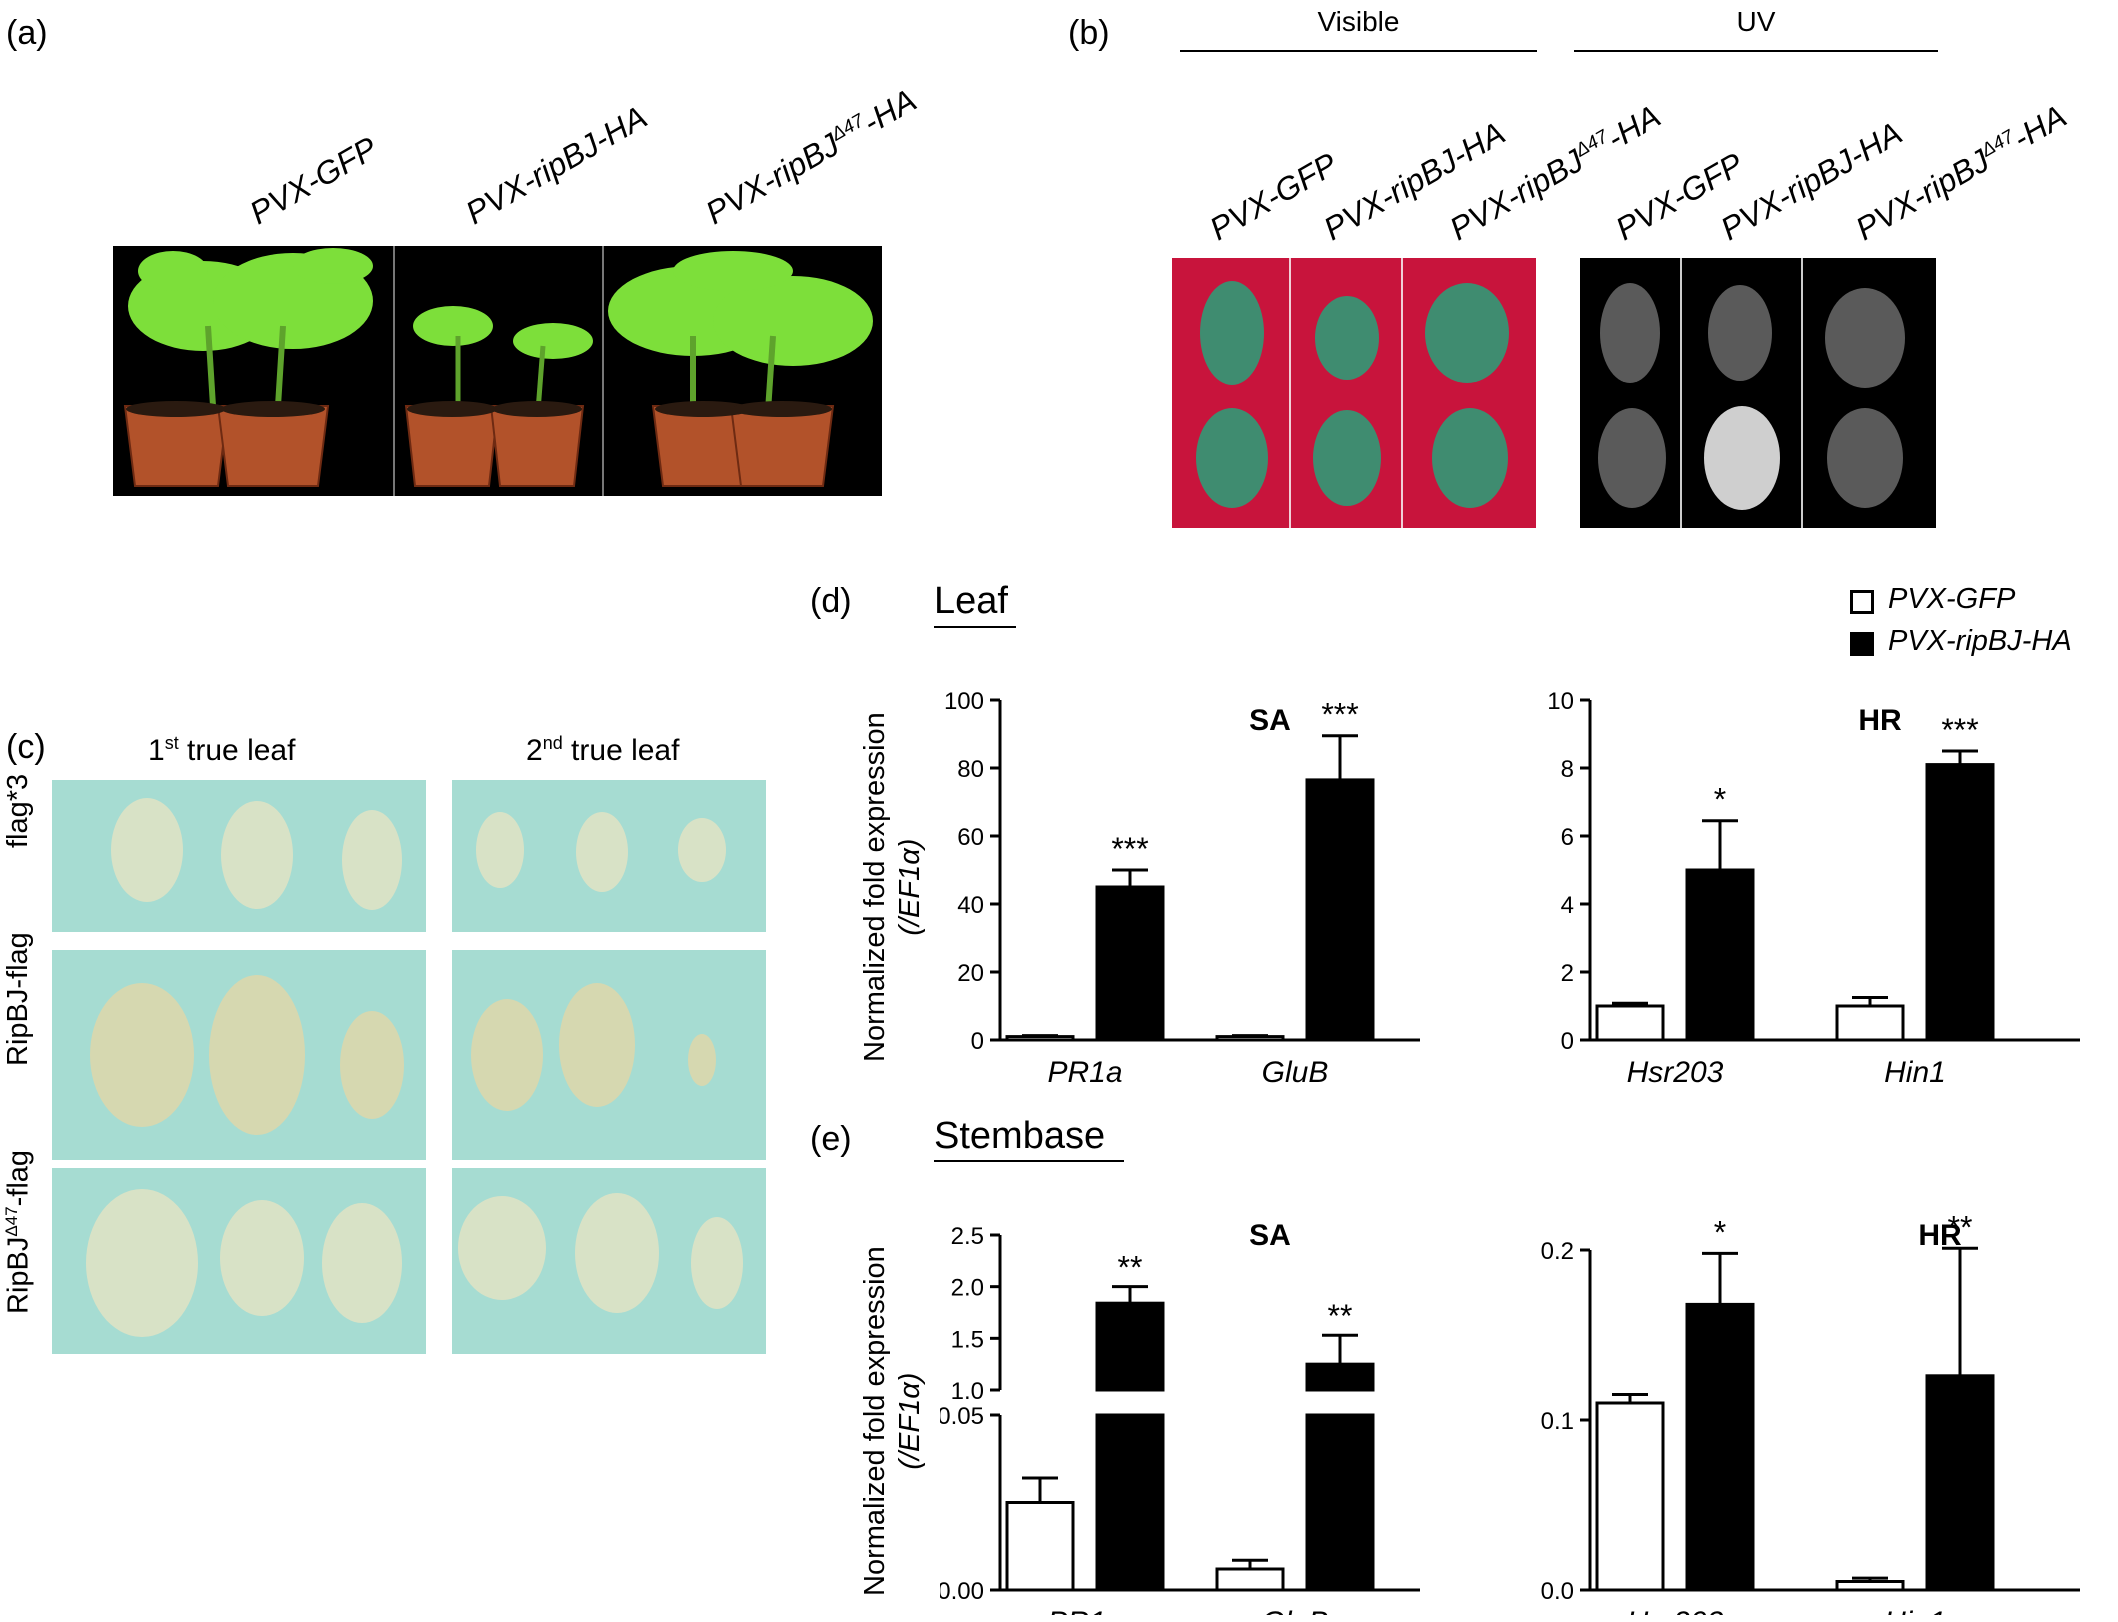 This screenshot has width=2118, height=1622. What do you see at coordinates (970, 769) in the screenshot?
I see `leaf-sa-ytick-label: 80` at bounding box center [970, 769].